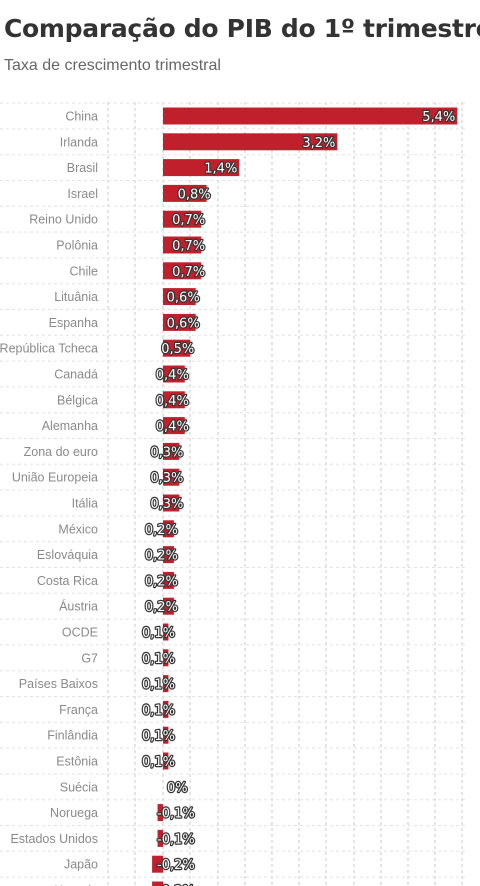  Describe the element at coordinates (82, 168) in the screenshot. I see `category-label: Brasil` at that location.